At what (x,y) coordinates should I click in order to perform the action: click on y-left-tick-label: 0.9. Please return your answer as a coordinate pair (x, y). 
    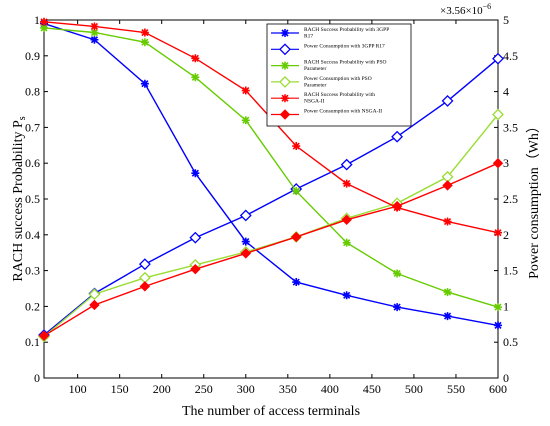
    Looking at the image, I should click on (32, 56).